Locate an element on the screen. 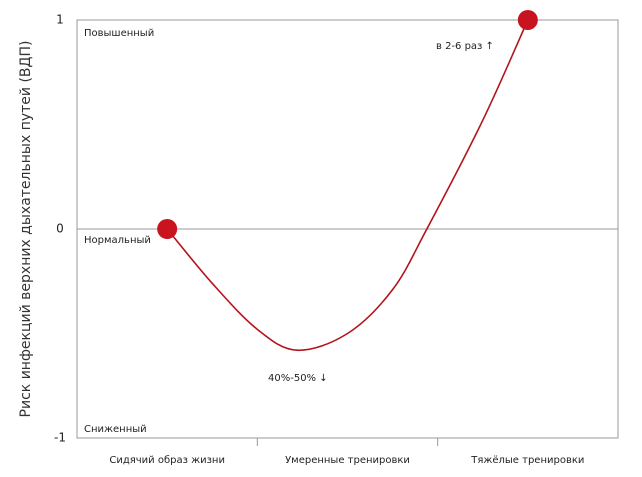  annotation: 40%-50% ↓ is located at coordinates (298, 378).